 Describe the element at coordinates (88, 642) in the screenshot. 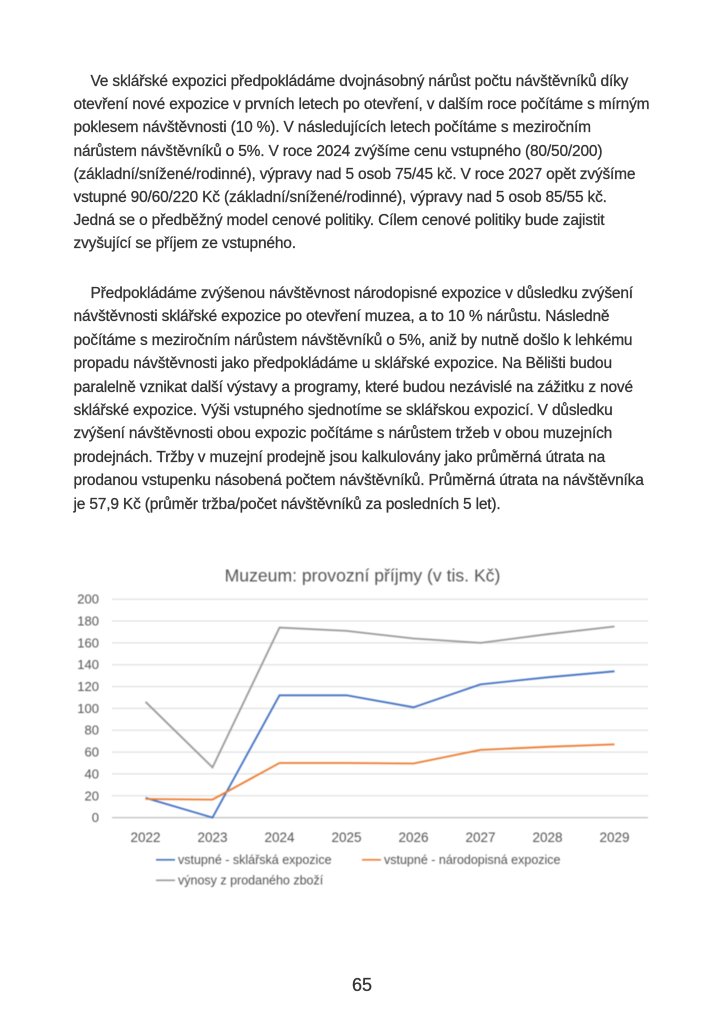

I see `svg-text: 160` at that location.